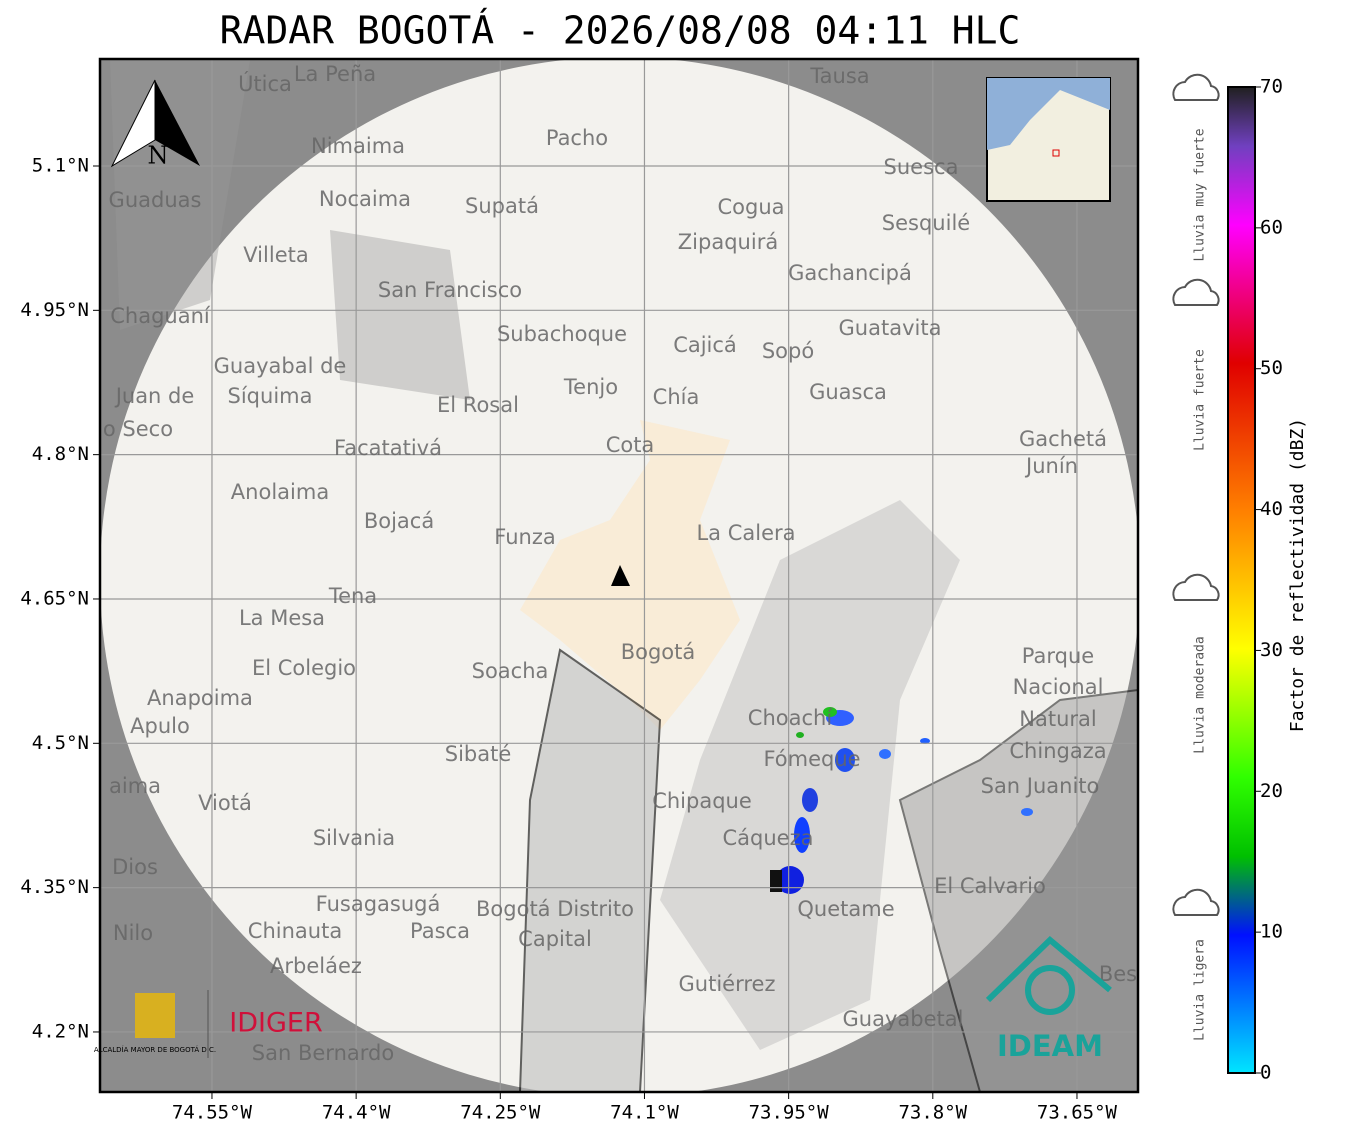 This screenshot has width=1349, height=1143. Describe the element at coordinates (630, 445) in the screenshot. I see `place-label: Cota` at that location.